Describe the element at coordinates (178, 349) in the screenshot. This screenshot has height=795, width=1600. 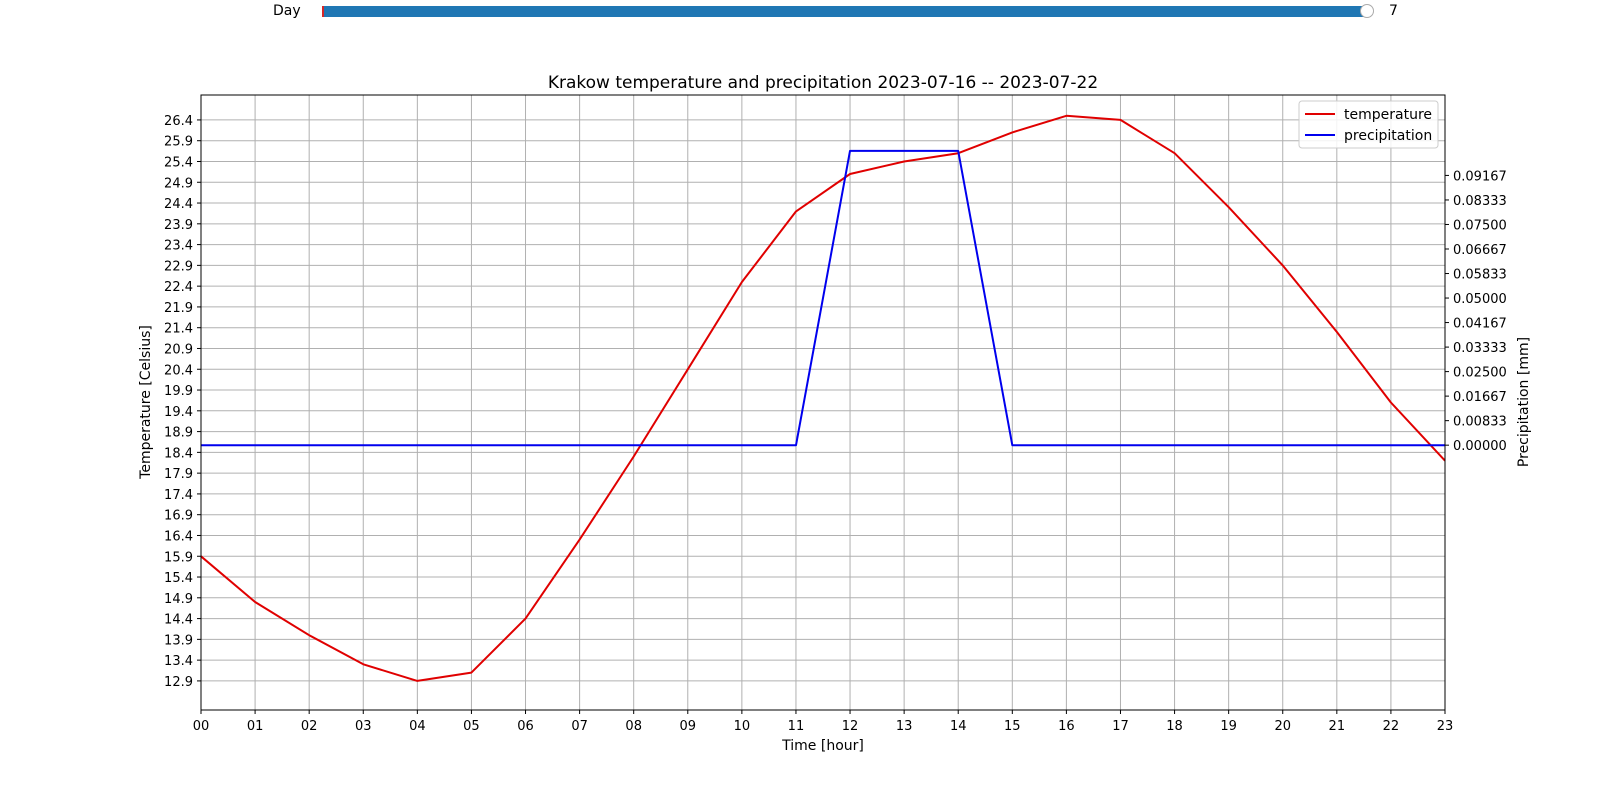
I see `y-tick-label: 20.9` at that location.